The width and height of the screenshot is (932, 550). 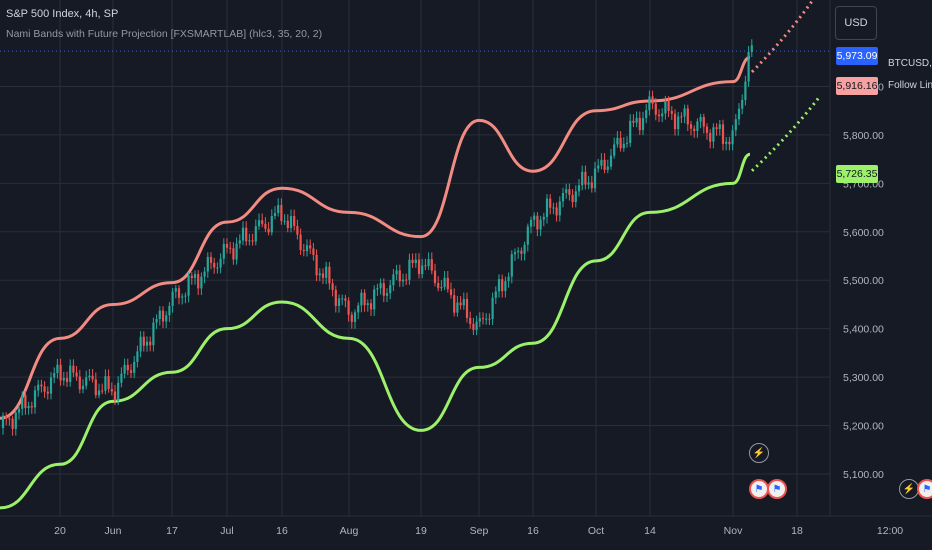 I want to click on currency-button: USD, so click(x=856, y=23).